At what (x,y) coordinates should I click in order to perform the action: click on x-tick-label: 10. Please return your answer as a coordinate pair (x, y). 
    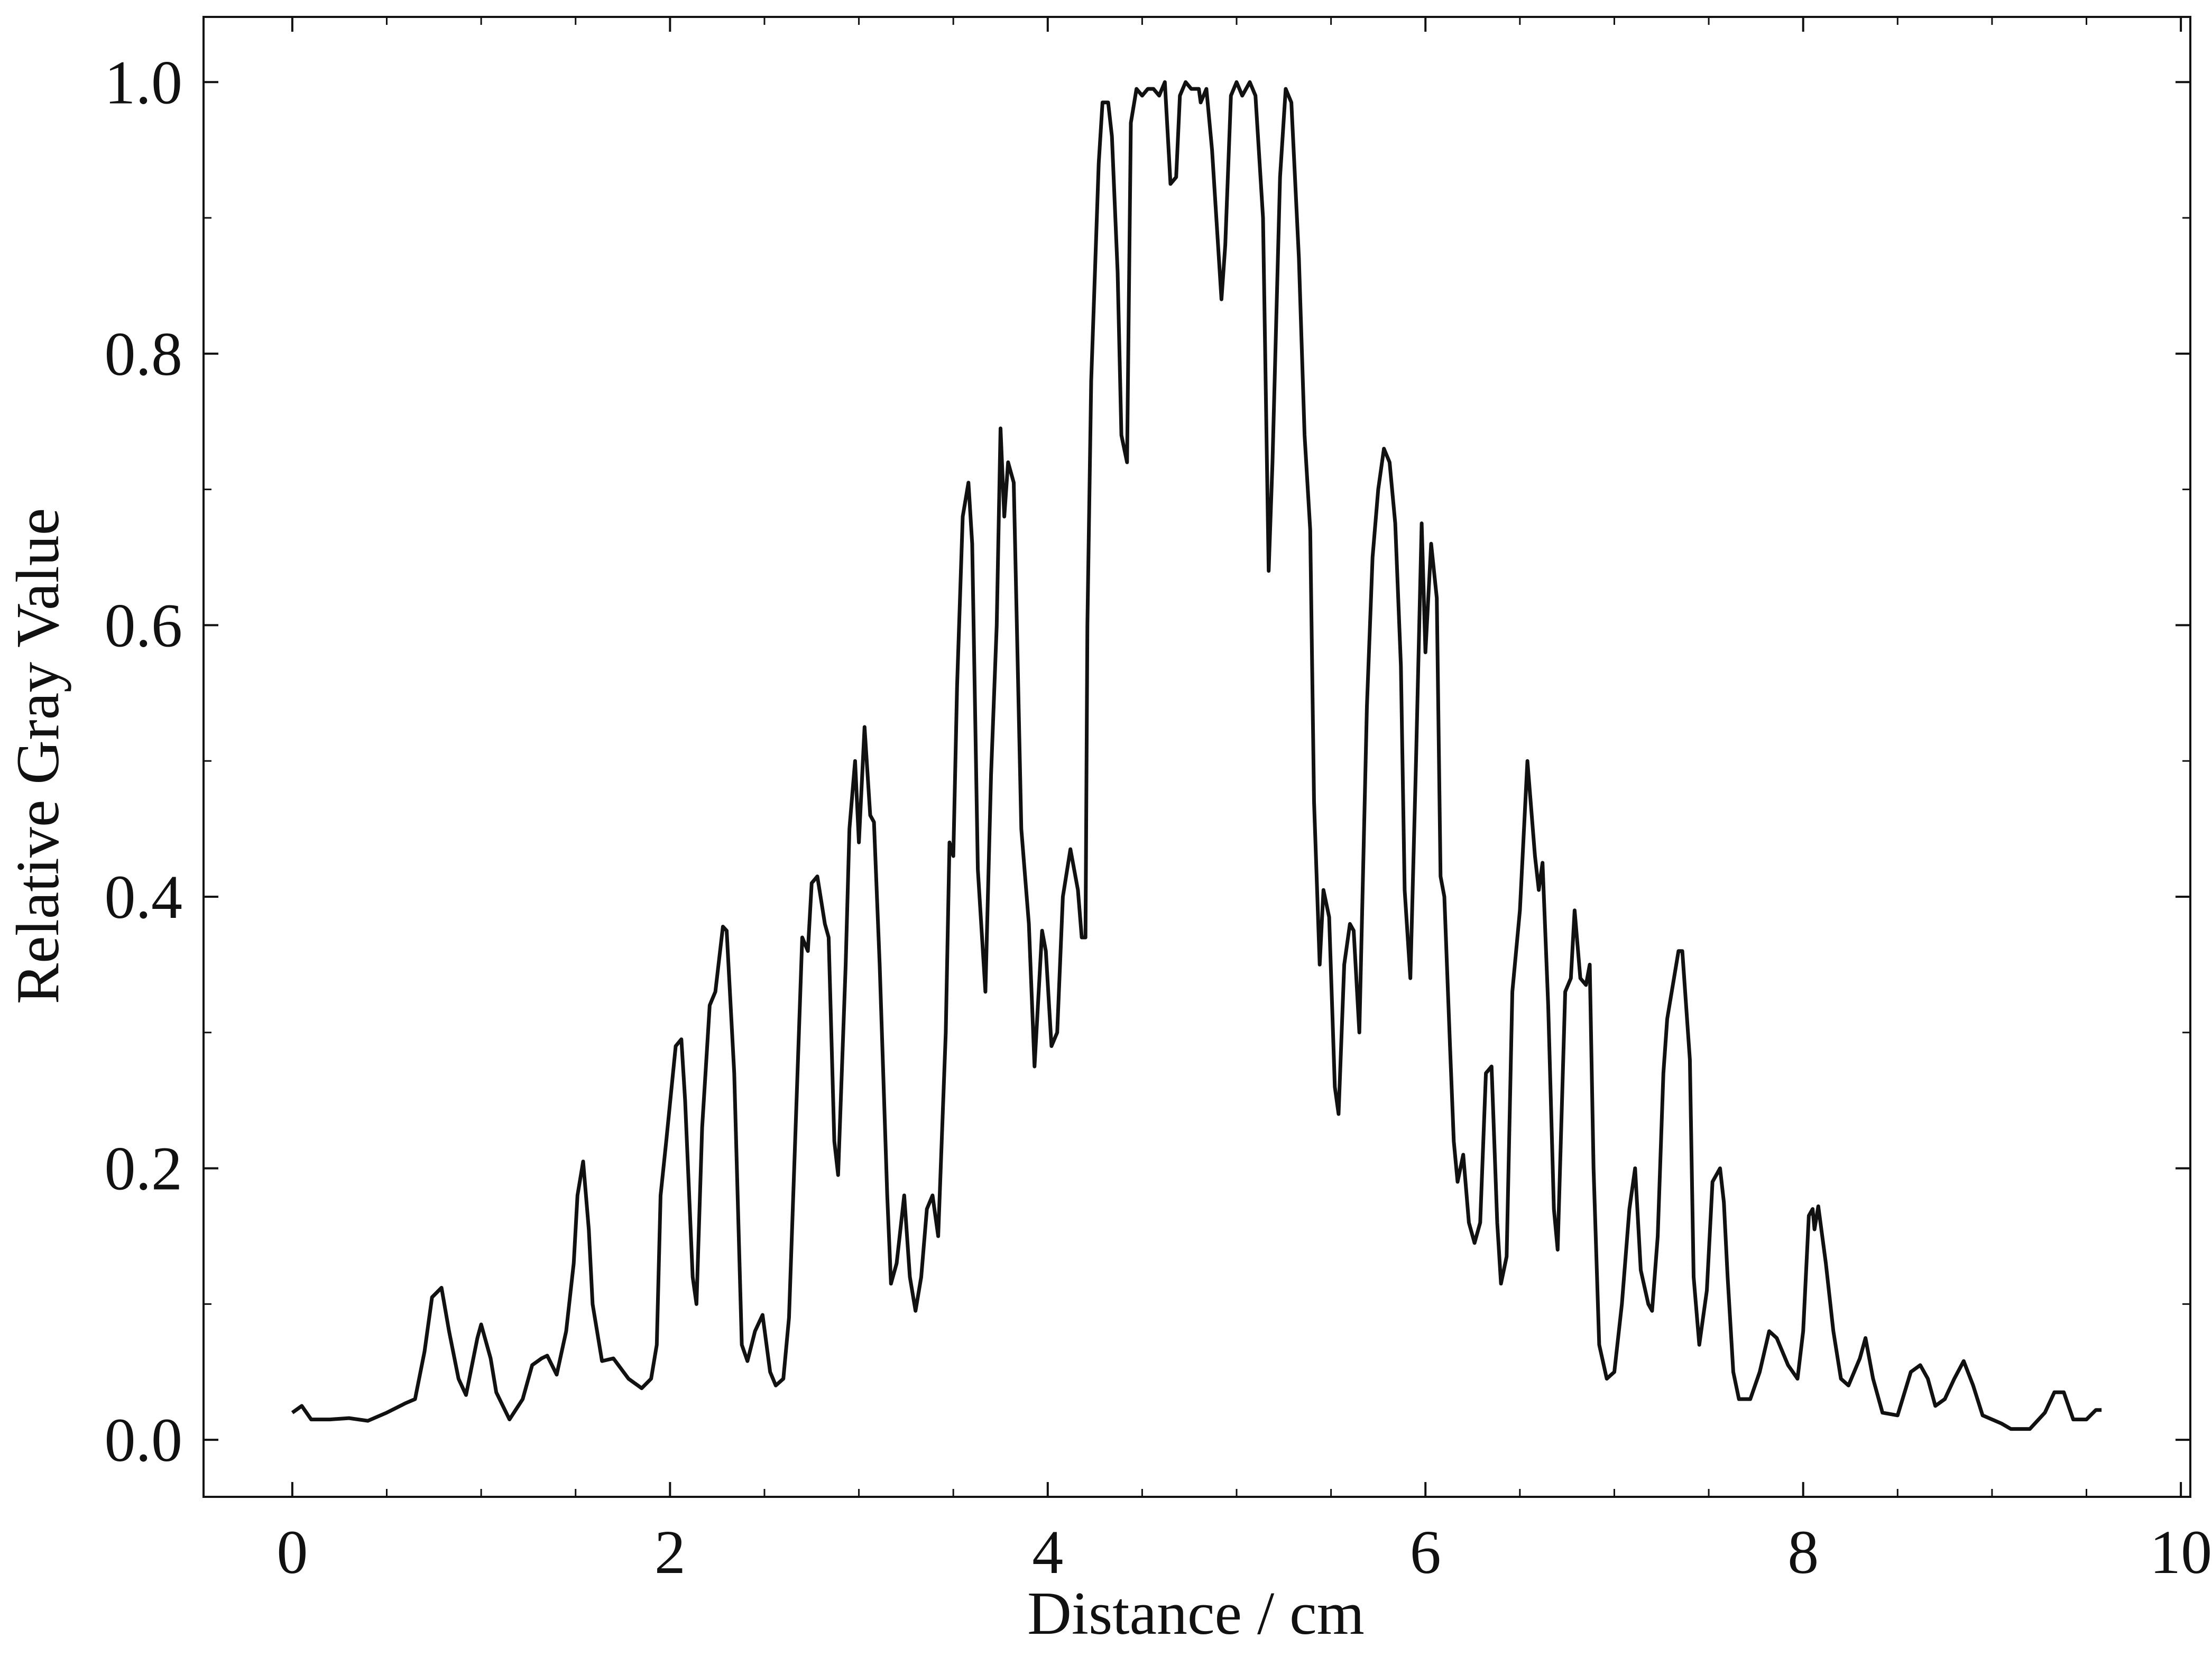
    Looking at the image, I should click on (2181, 1552).